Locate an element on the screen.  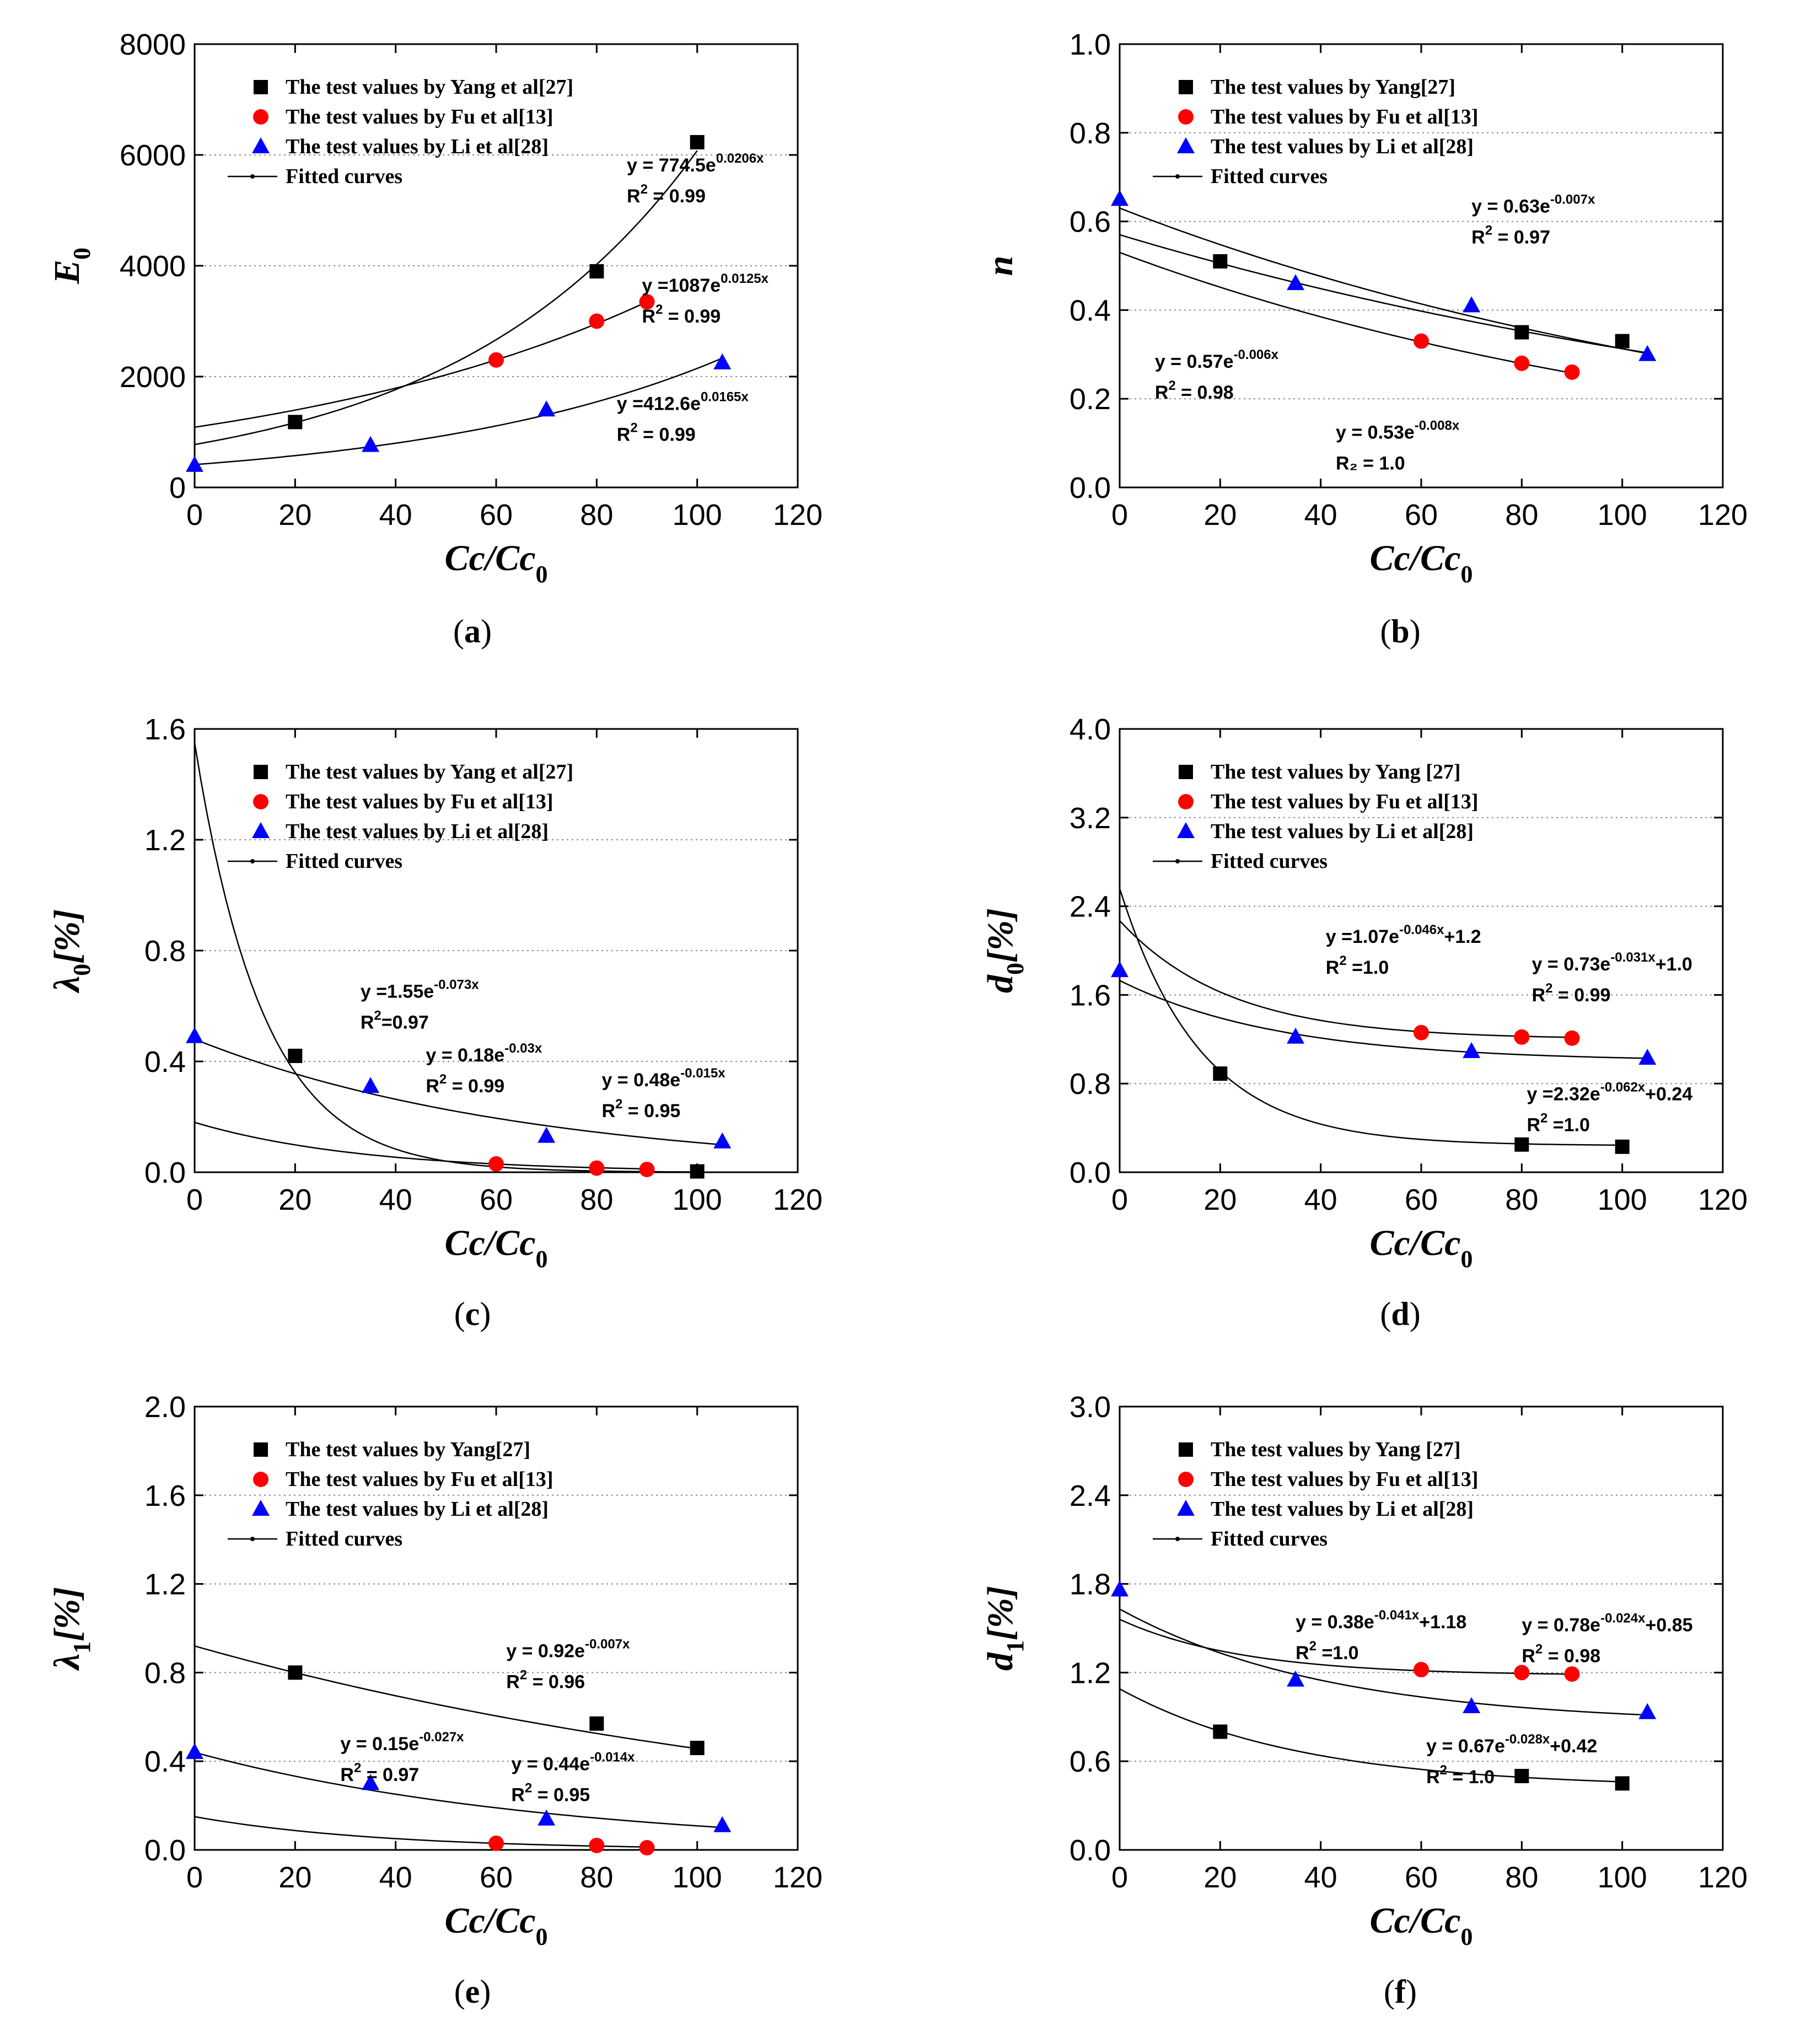
fit-equation: y = 774.5e0.0206x is located at coordinates (695, 163).